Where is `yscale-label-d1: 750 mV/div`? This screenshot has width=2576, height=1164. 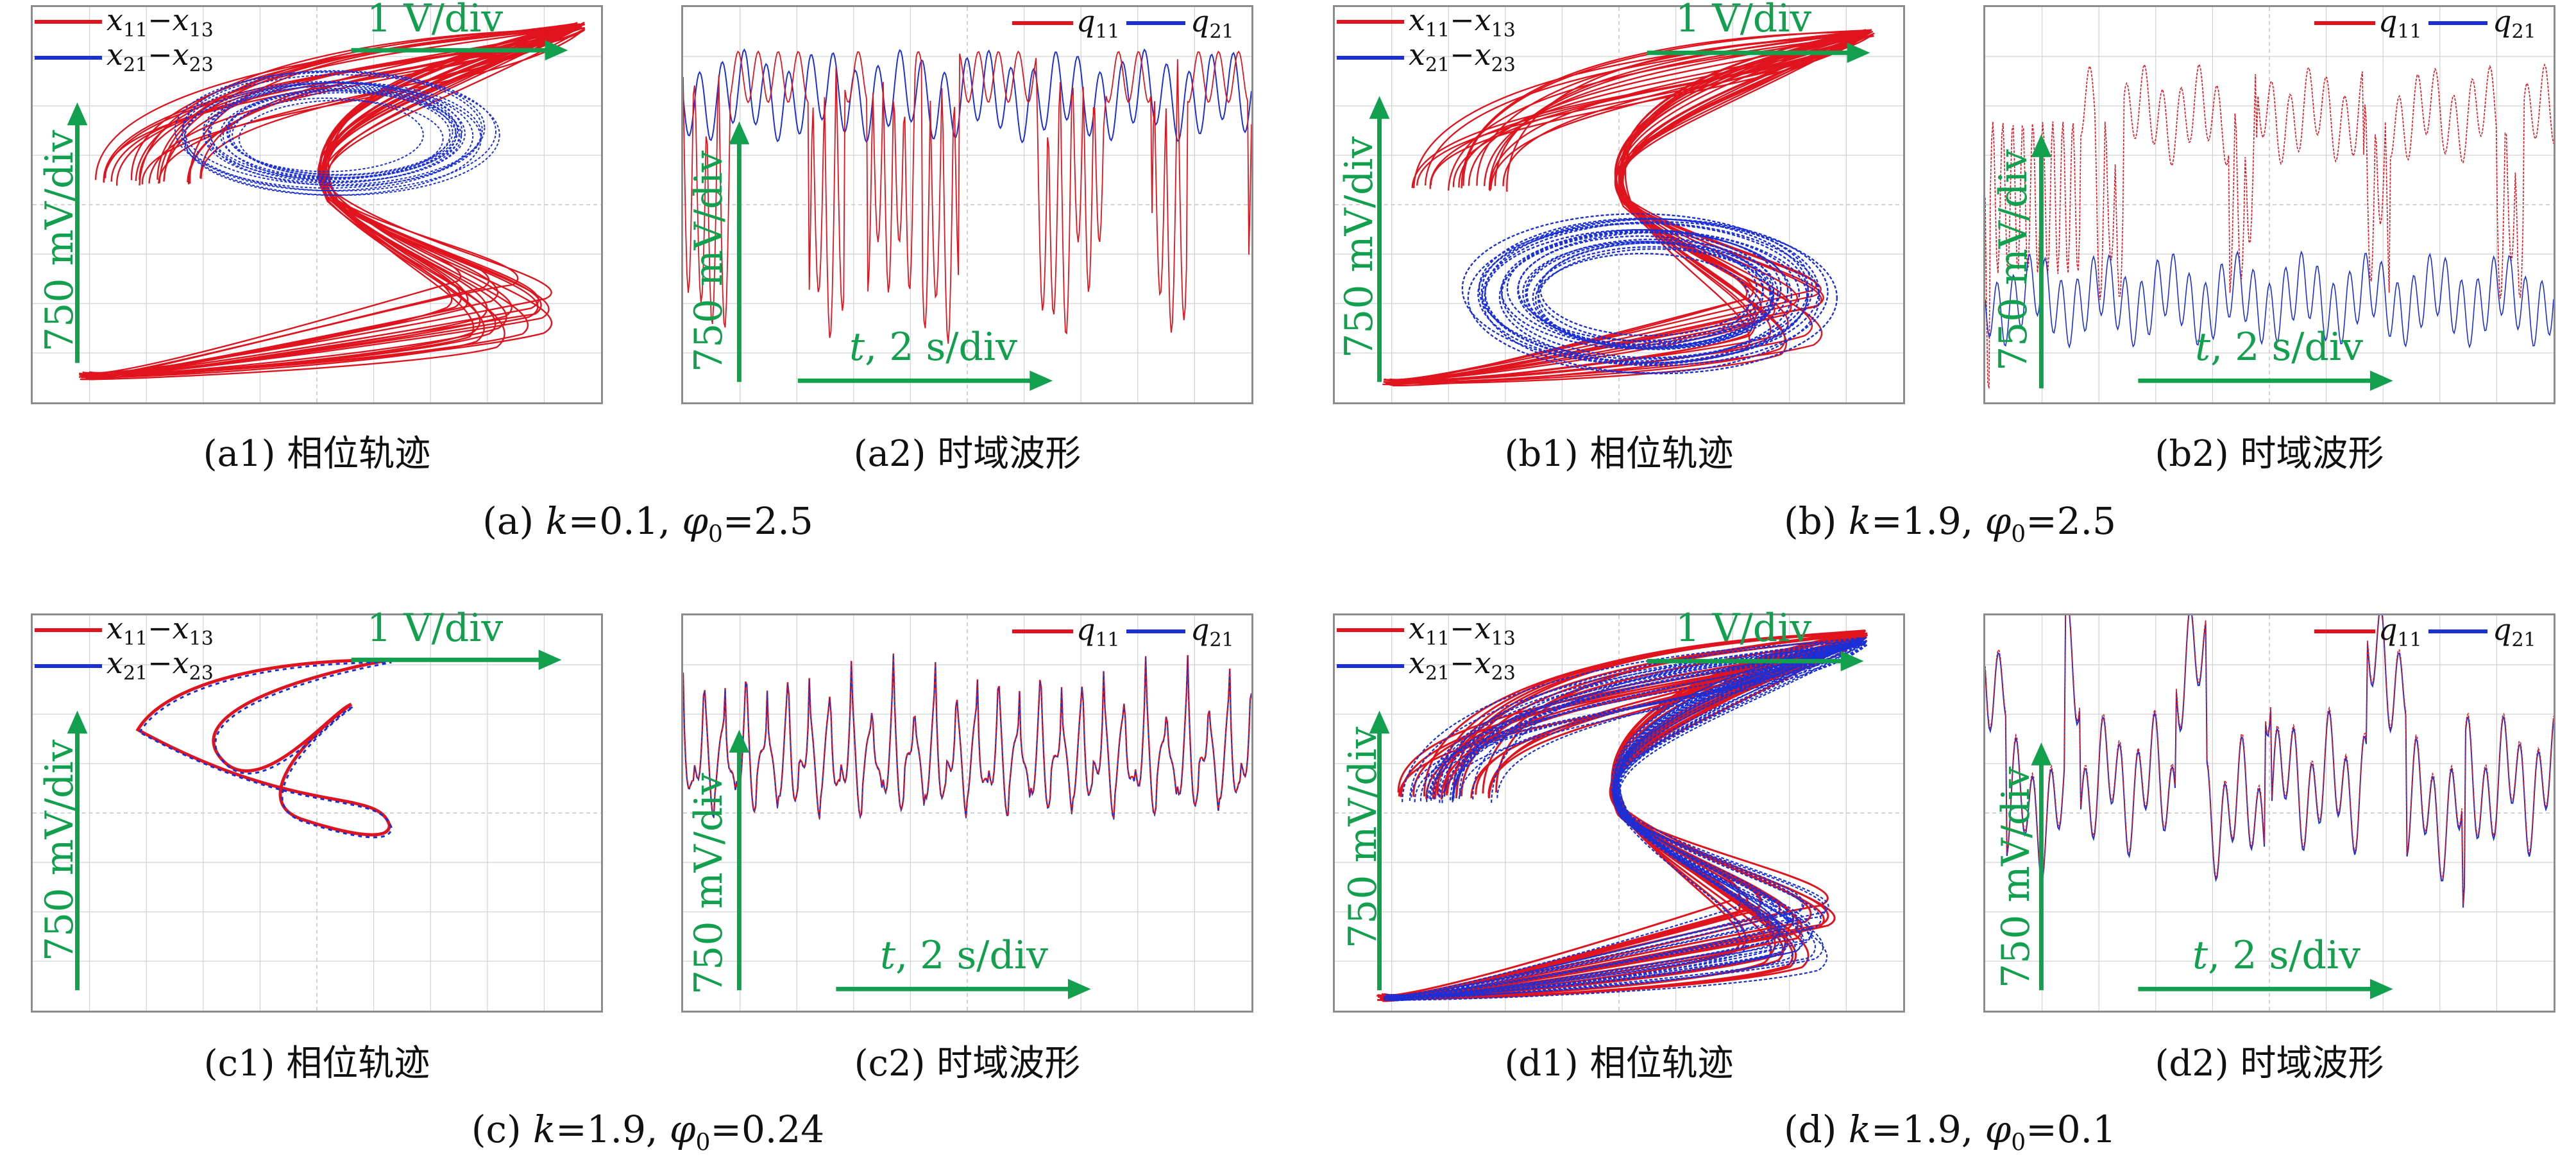
yscale-label-d1: 750 mV/div is located at coordinates (1363, 837).